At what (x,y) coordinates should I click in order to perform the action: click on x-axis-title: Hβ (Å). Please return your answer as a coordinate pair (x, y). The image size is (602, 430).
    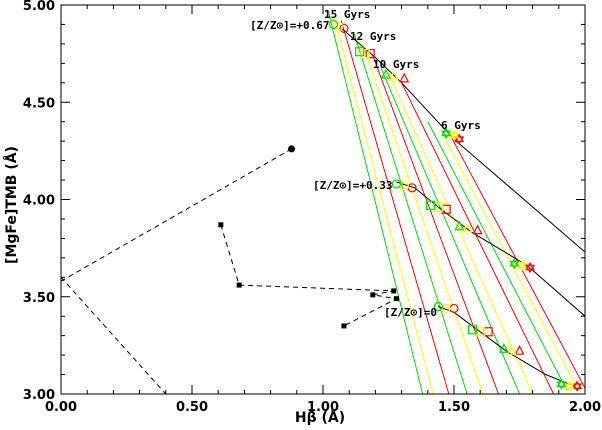
    Looking at the image, I should click on (320, 417).